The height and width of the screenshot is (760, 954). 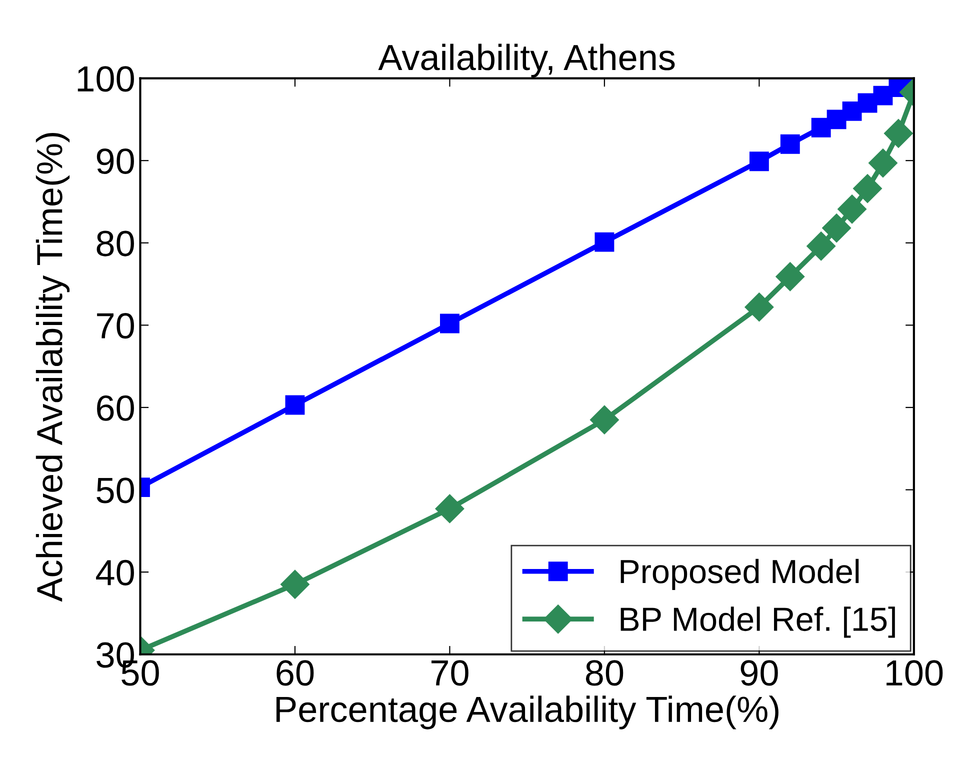 I want to click on y-tick-label: 90, so click(x=115, y=161).